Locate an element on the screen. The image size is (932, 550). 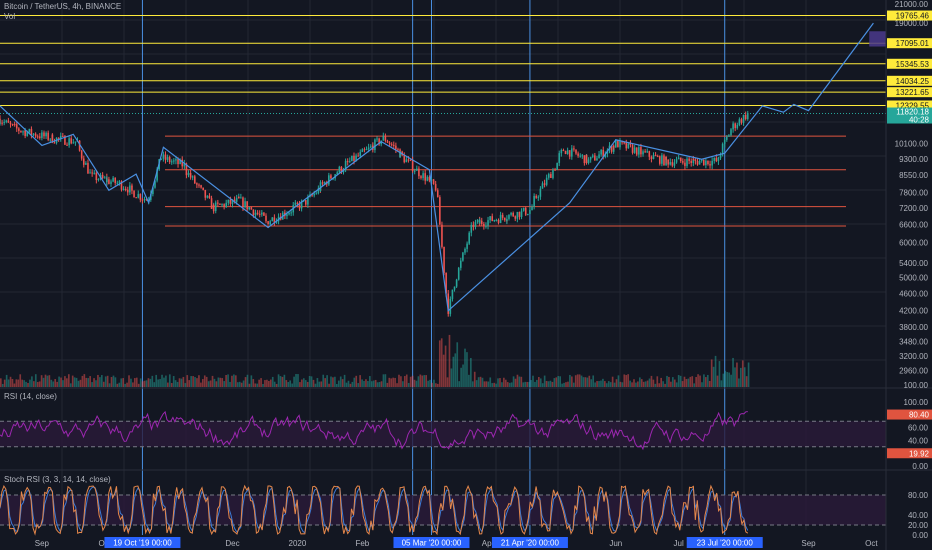
time-marker-tag is located at coordinates (529, 542).